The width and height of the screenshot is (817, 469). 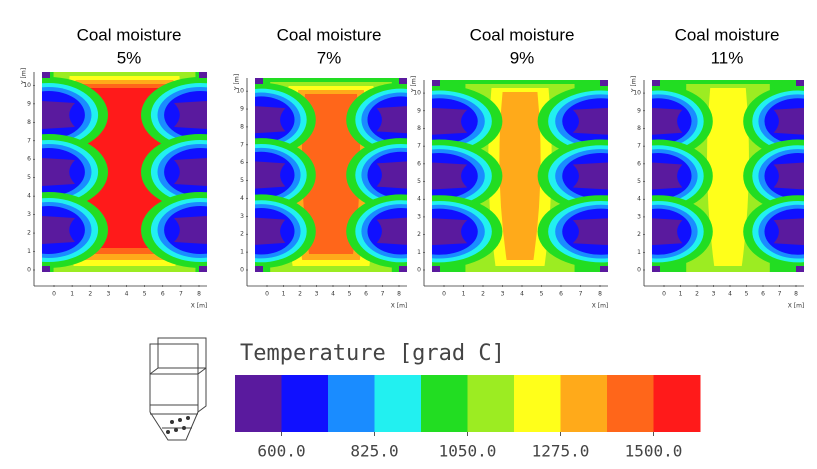 What do you see at coordinates (178, 389) in the screenshot?
I see `boiler-icon` at bounding box center [178, 389].